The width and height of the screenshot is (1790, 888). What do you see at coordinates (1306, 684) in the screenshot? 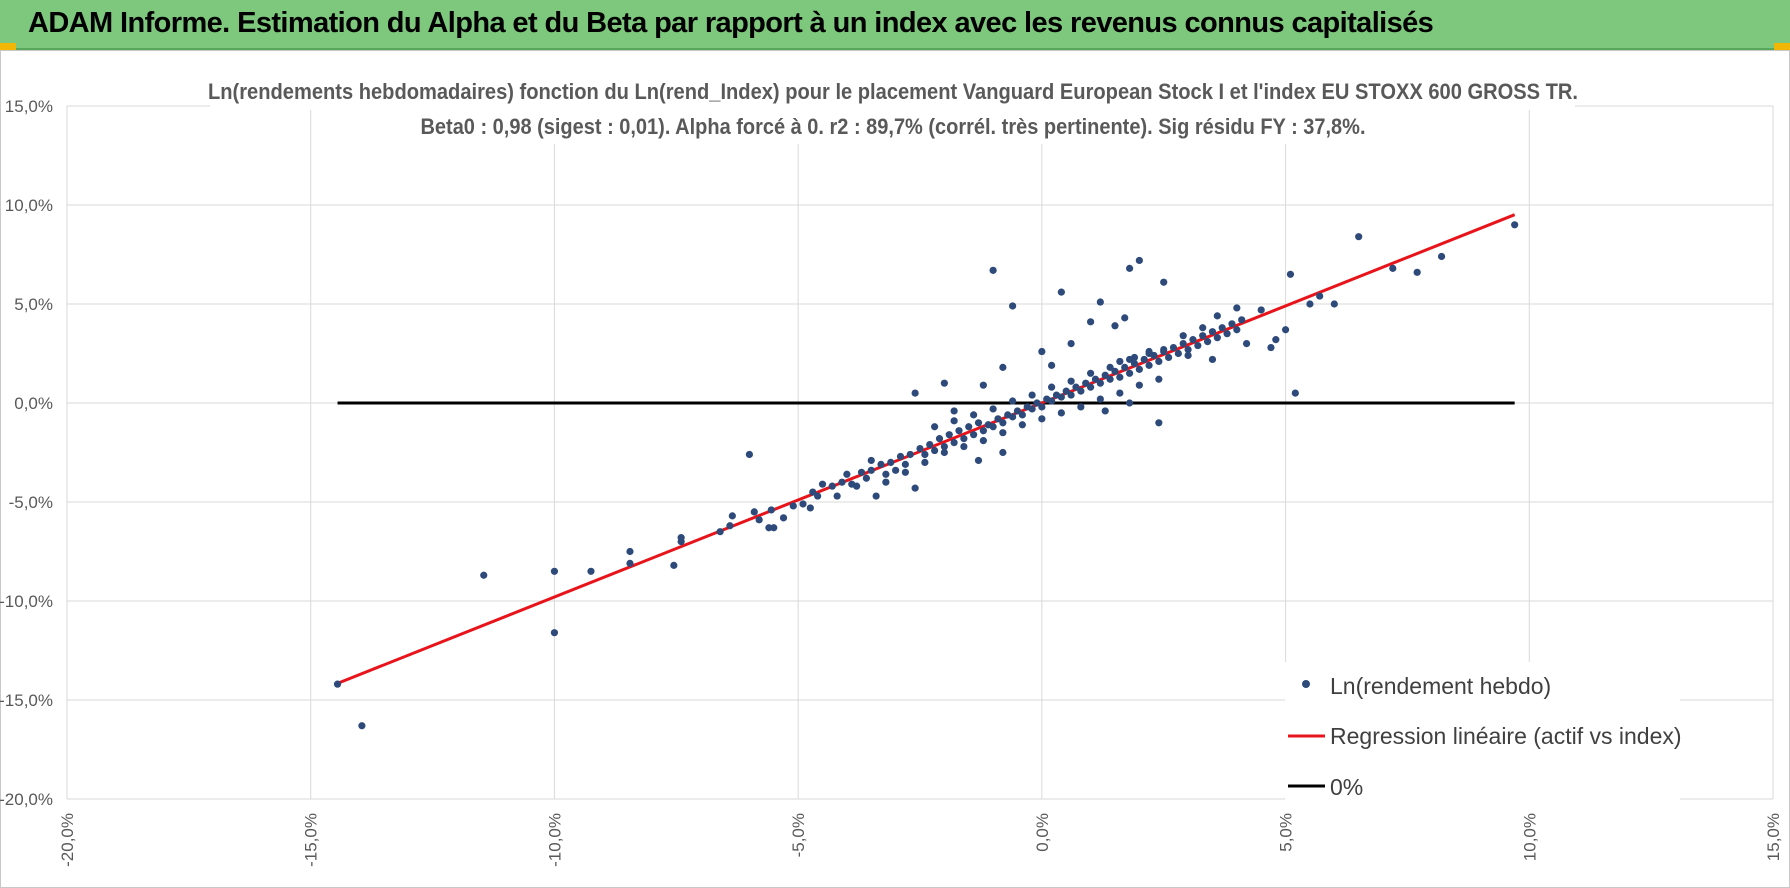
I see `legend-marker-points` at bounding box center [1306, 684].